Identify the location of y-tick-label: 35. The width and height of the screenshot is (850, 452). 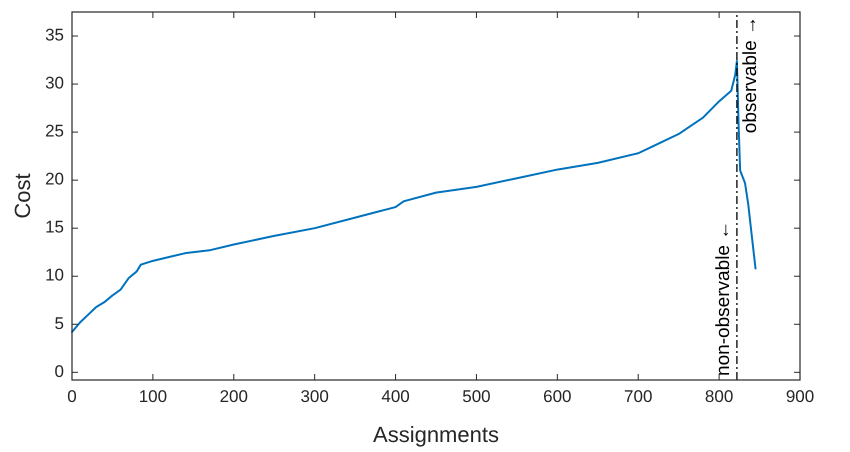
(54, 35).